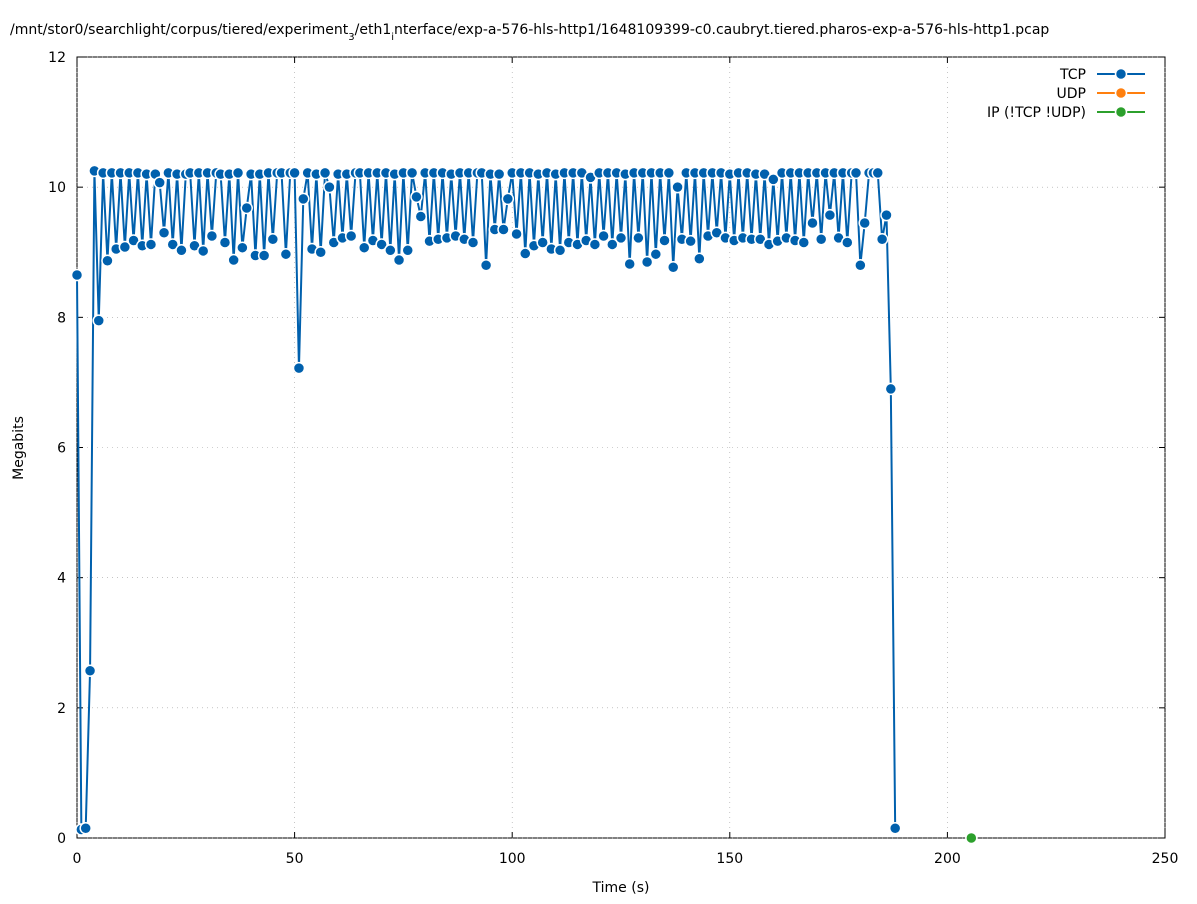 This screenshot has width=1197, height=904. What do you see at coordinates (61, 579) in the screenshot?
I see `y-tick-label: 4` at bounding box center [61, 579].